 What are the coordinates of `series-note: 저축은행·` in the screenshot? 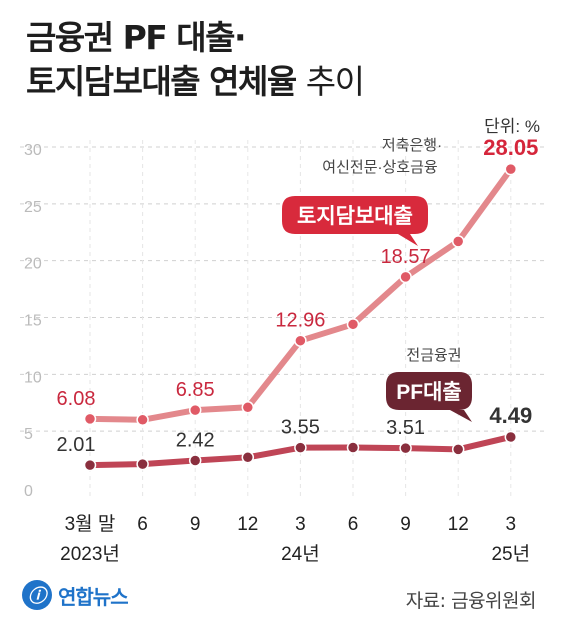 It's located at (412, 145).